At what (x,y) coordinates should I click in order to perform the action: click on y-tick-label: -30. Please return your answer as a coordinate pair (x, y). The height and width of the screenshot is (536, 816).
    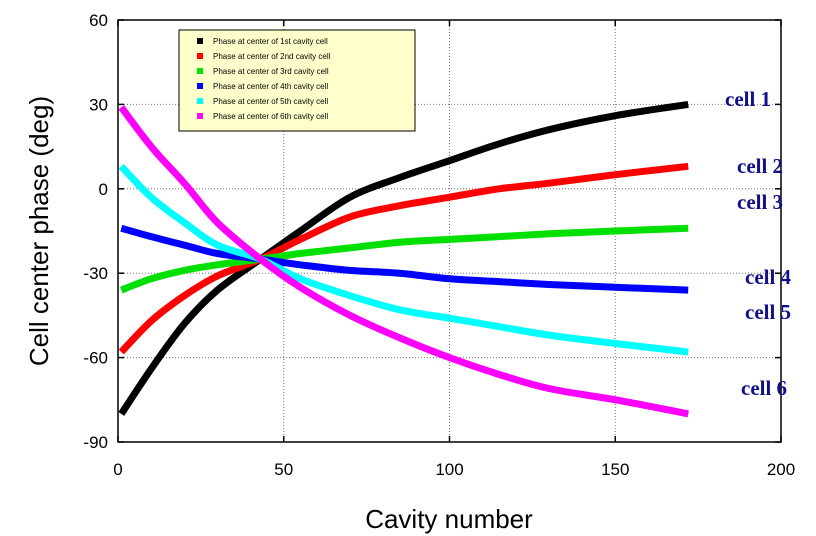
    Looking at the image, I should click on (95, 273).